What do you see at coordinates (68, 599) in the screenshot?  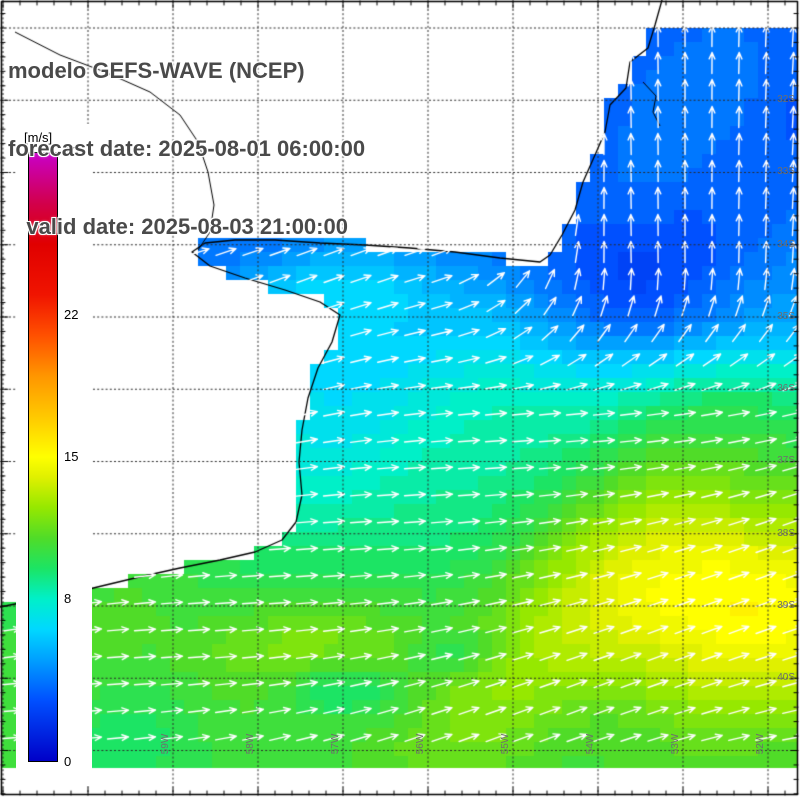 I see `colorbar-tick-value: 8` at bounding box center [68, 599].